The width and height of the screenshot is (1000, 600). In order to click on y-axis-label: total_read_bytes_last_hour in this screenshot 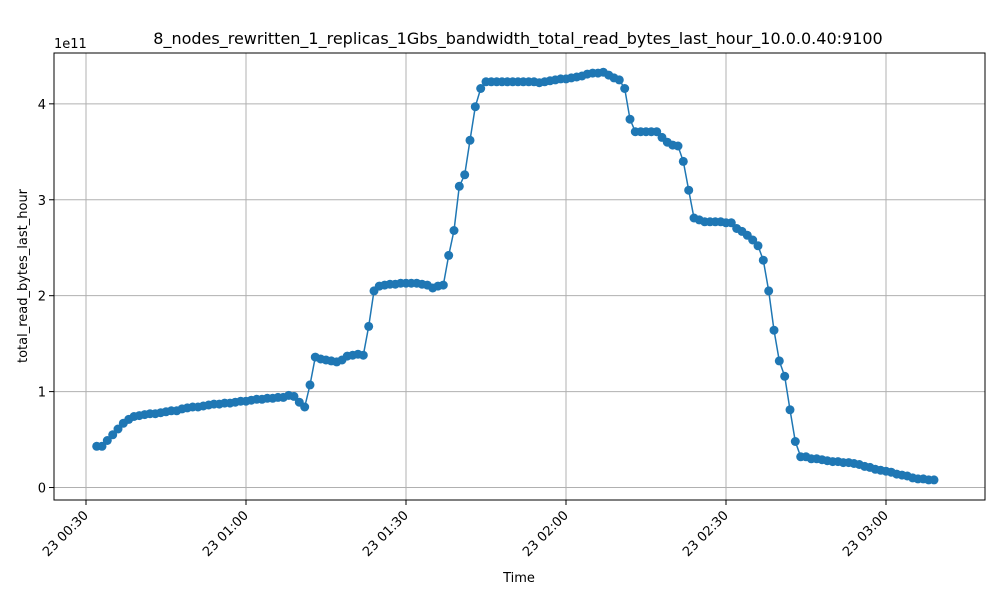, I will do `click(23, 275)`.